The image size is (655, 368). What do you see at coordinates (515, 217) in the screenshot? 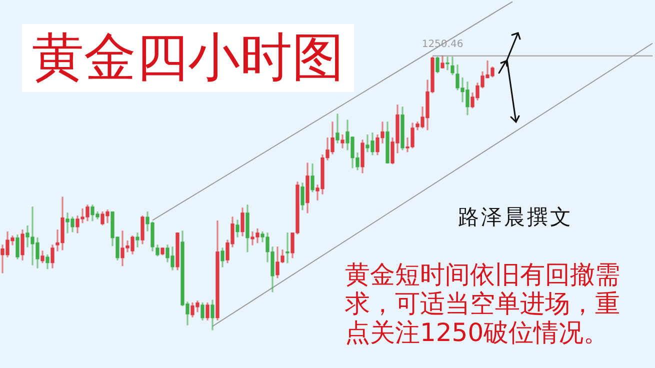
I see `annotation: 路泽晨撰文` at bounding box center [515, 217].